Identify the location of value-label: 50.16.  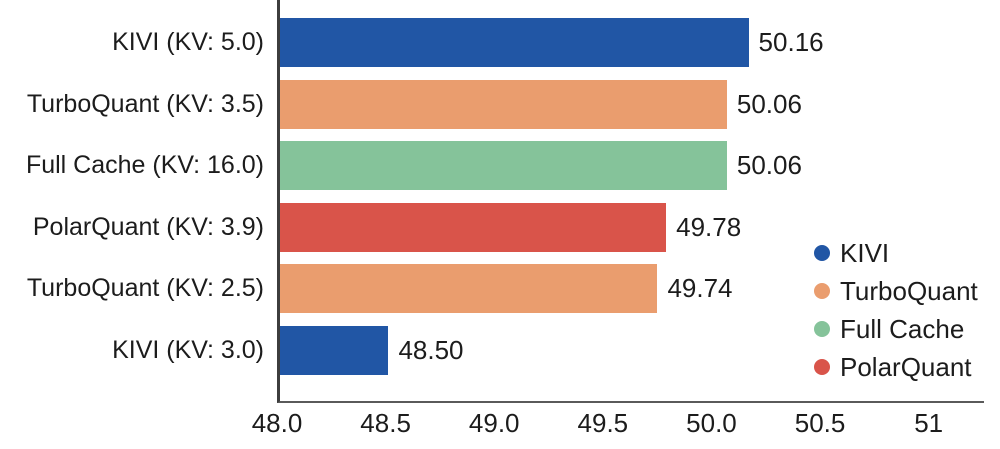
(791, 42).